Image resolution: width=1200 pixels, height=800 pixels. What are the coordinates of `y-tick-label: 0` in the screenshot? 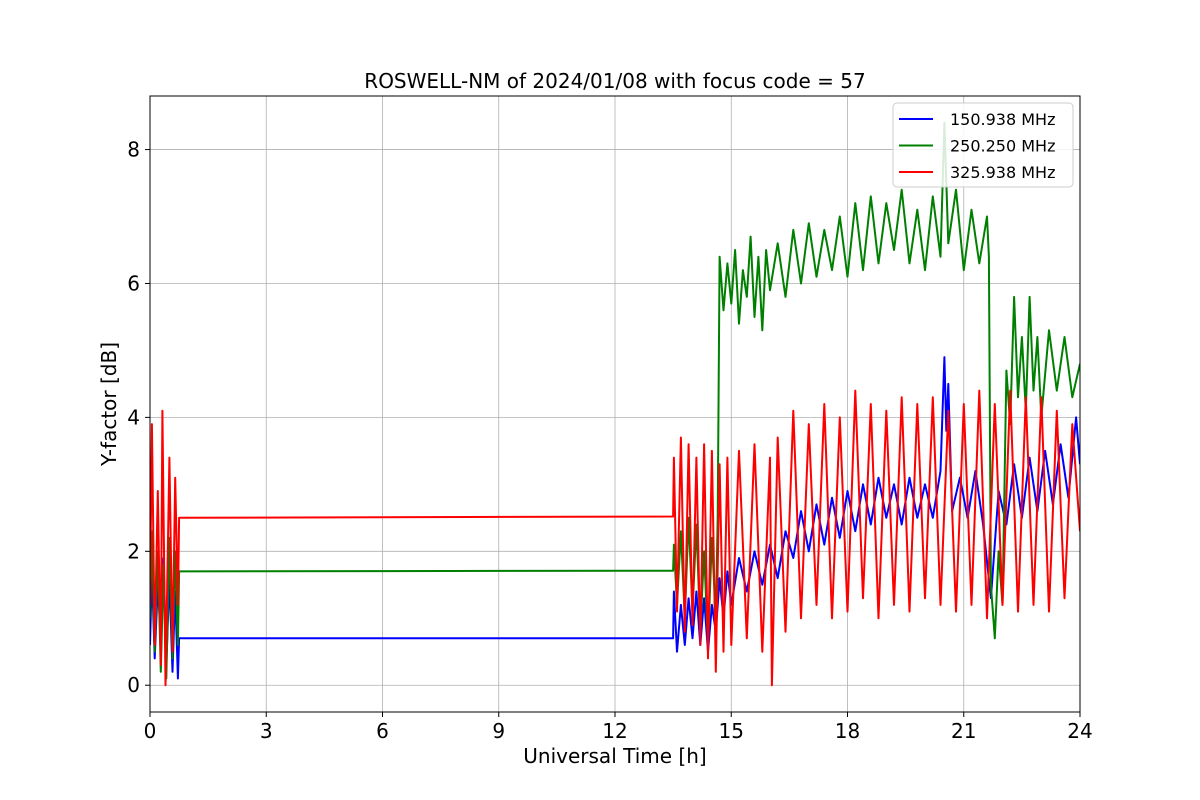 It's located at (133, 685).